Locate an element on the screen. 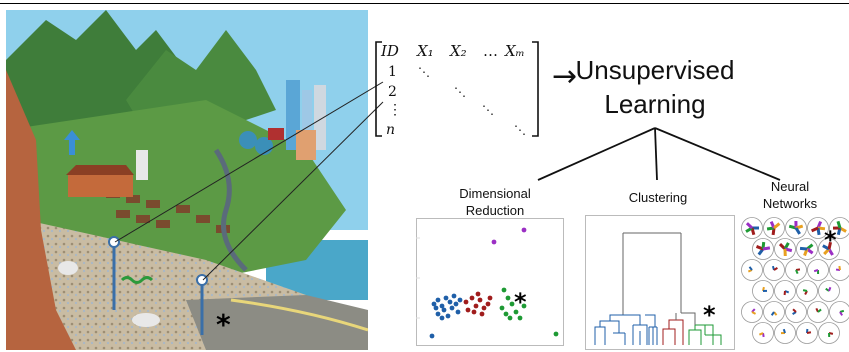 Image resolution: width=849 pixels, height=352 pixels. cluster-green is located at coordinates (705, 334).